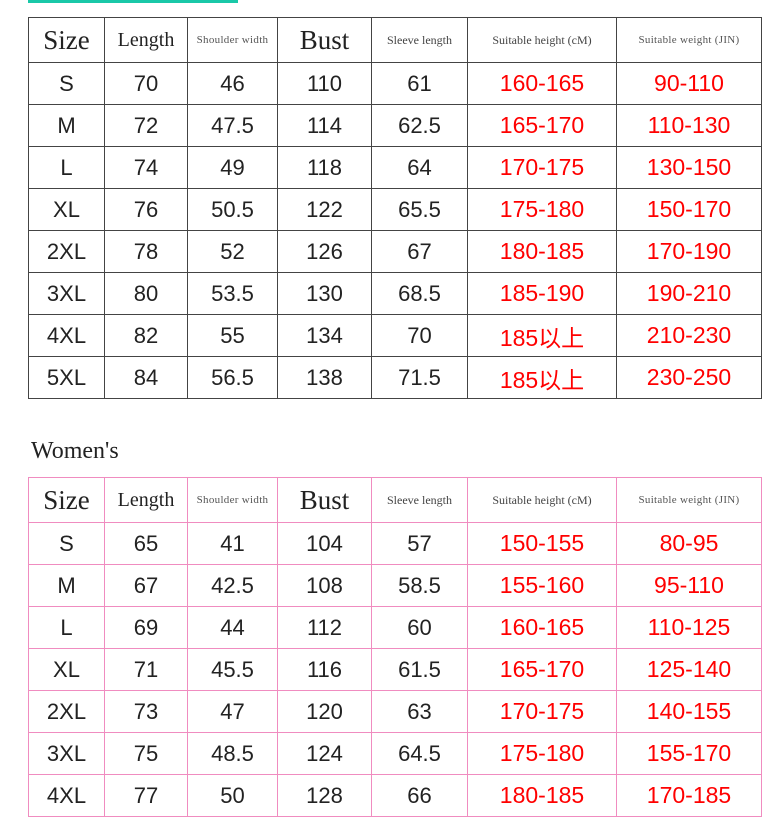  Describe the element at coordinates (419, 543) in the screenshot. I see `cell-sleeve-length: 57` at that location.